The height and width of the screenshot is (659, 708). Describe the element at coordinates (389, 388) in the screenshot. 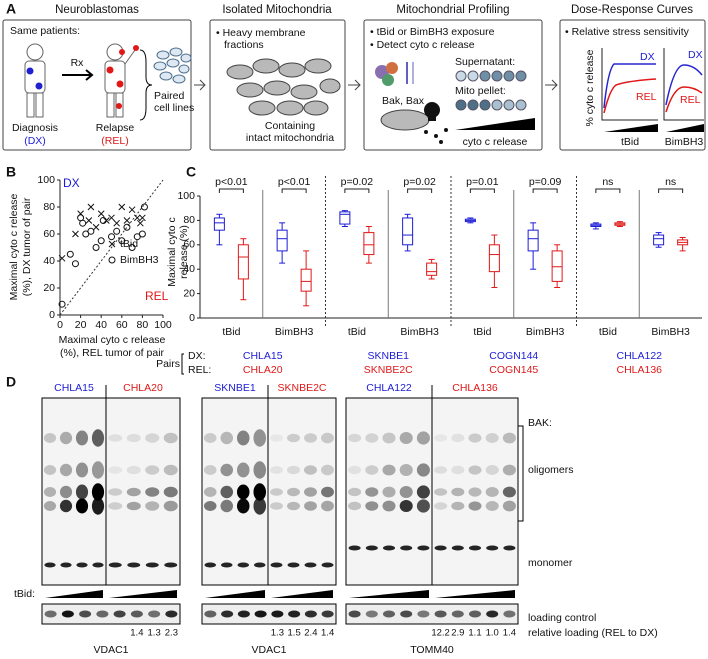

I see `cell-line-dx: CHLA122` at that location.